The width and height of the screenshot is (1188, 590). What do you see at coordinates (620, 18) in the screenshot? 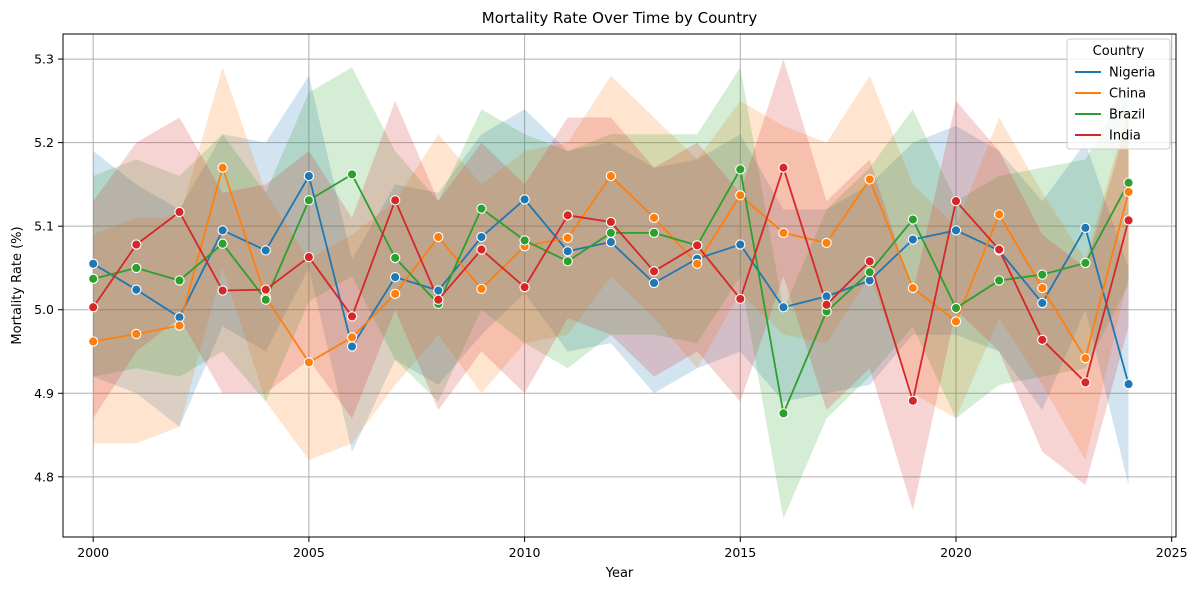
I see `chart-title: Mortality Rate Over Time by Country` at bounding box center [620, 18].